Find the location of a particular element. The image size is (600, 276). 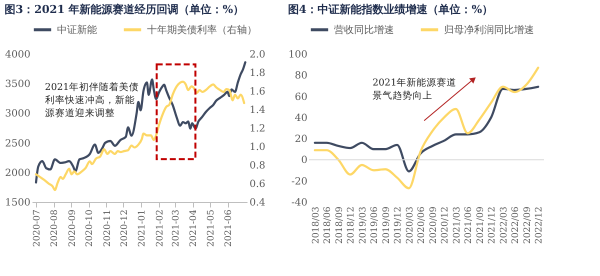

x-tick-label: 2021/03 is located at coordinates (457, 225).